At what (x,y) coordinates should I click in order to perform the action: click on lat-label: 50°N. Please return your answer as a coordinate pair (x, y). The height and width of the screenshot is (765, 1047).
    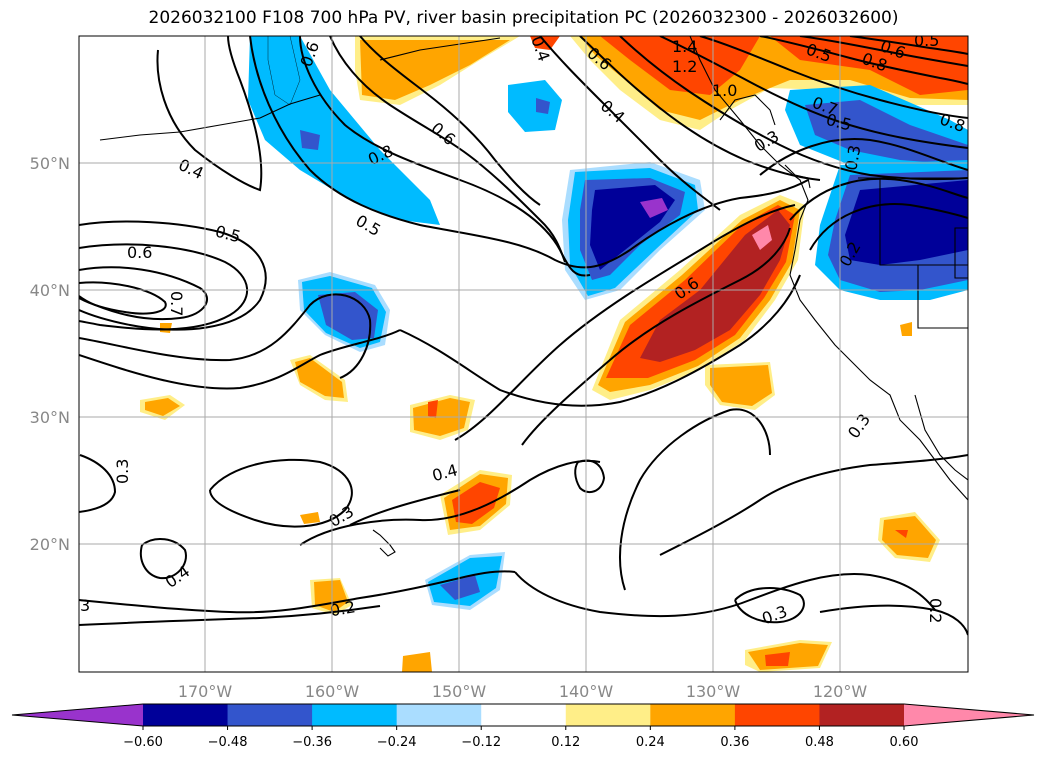
    Looking at the image, I should click on (50, 163).